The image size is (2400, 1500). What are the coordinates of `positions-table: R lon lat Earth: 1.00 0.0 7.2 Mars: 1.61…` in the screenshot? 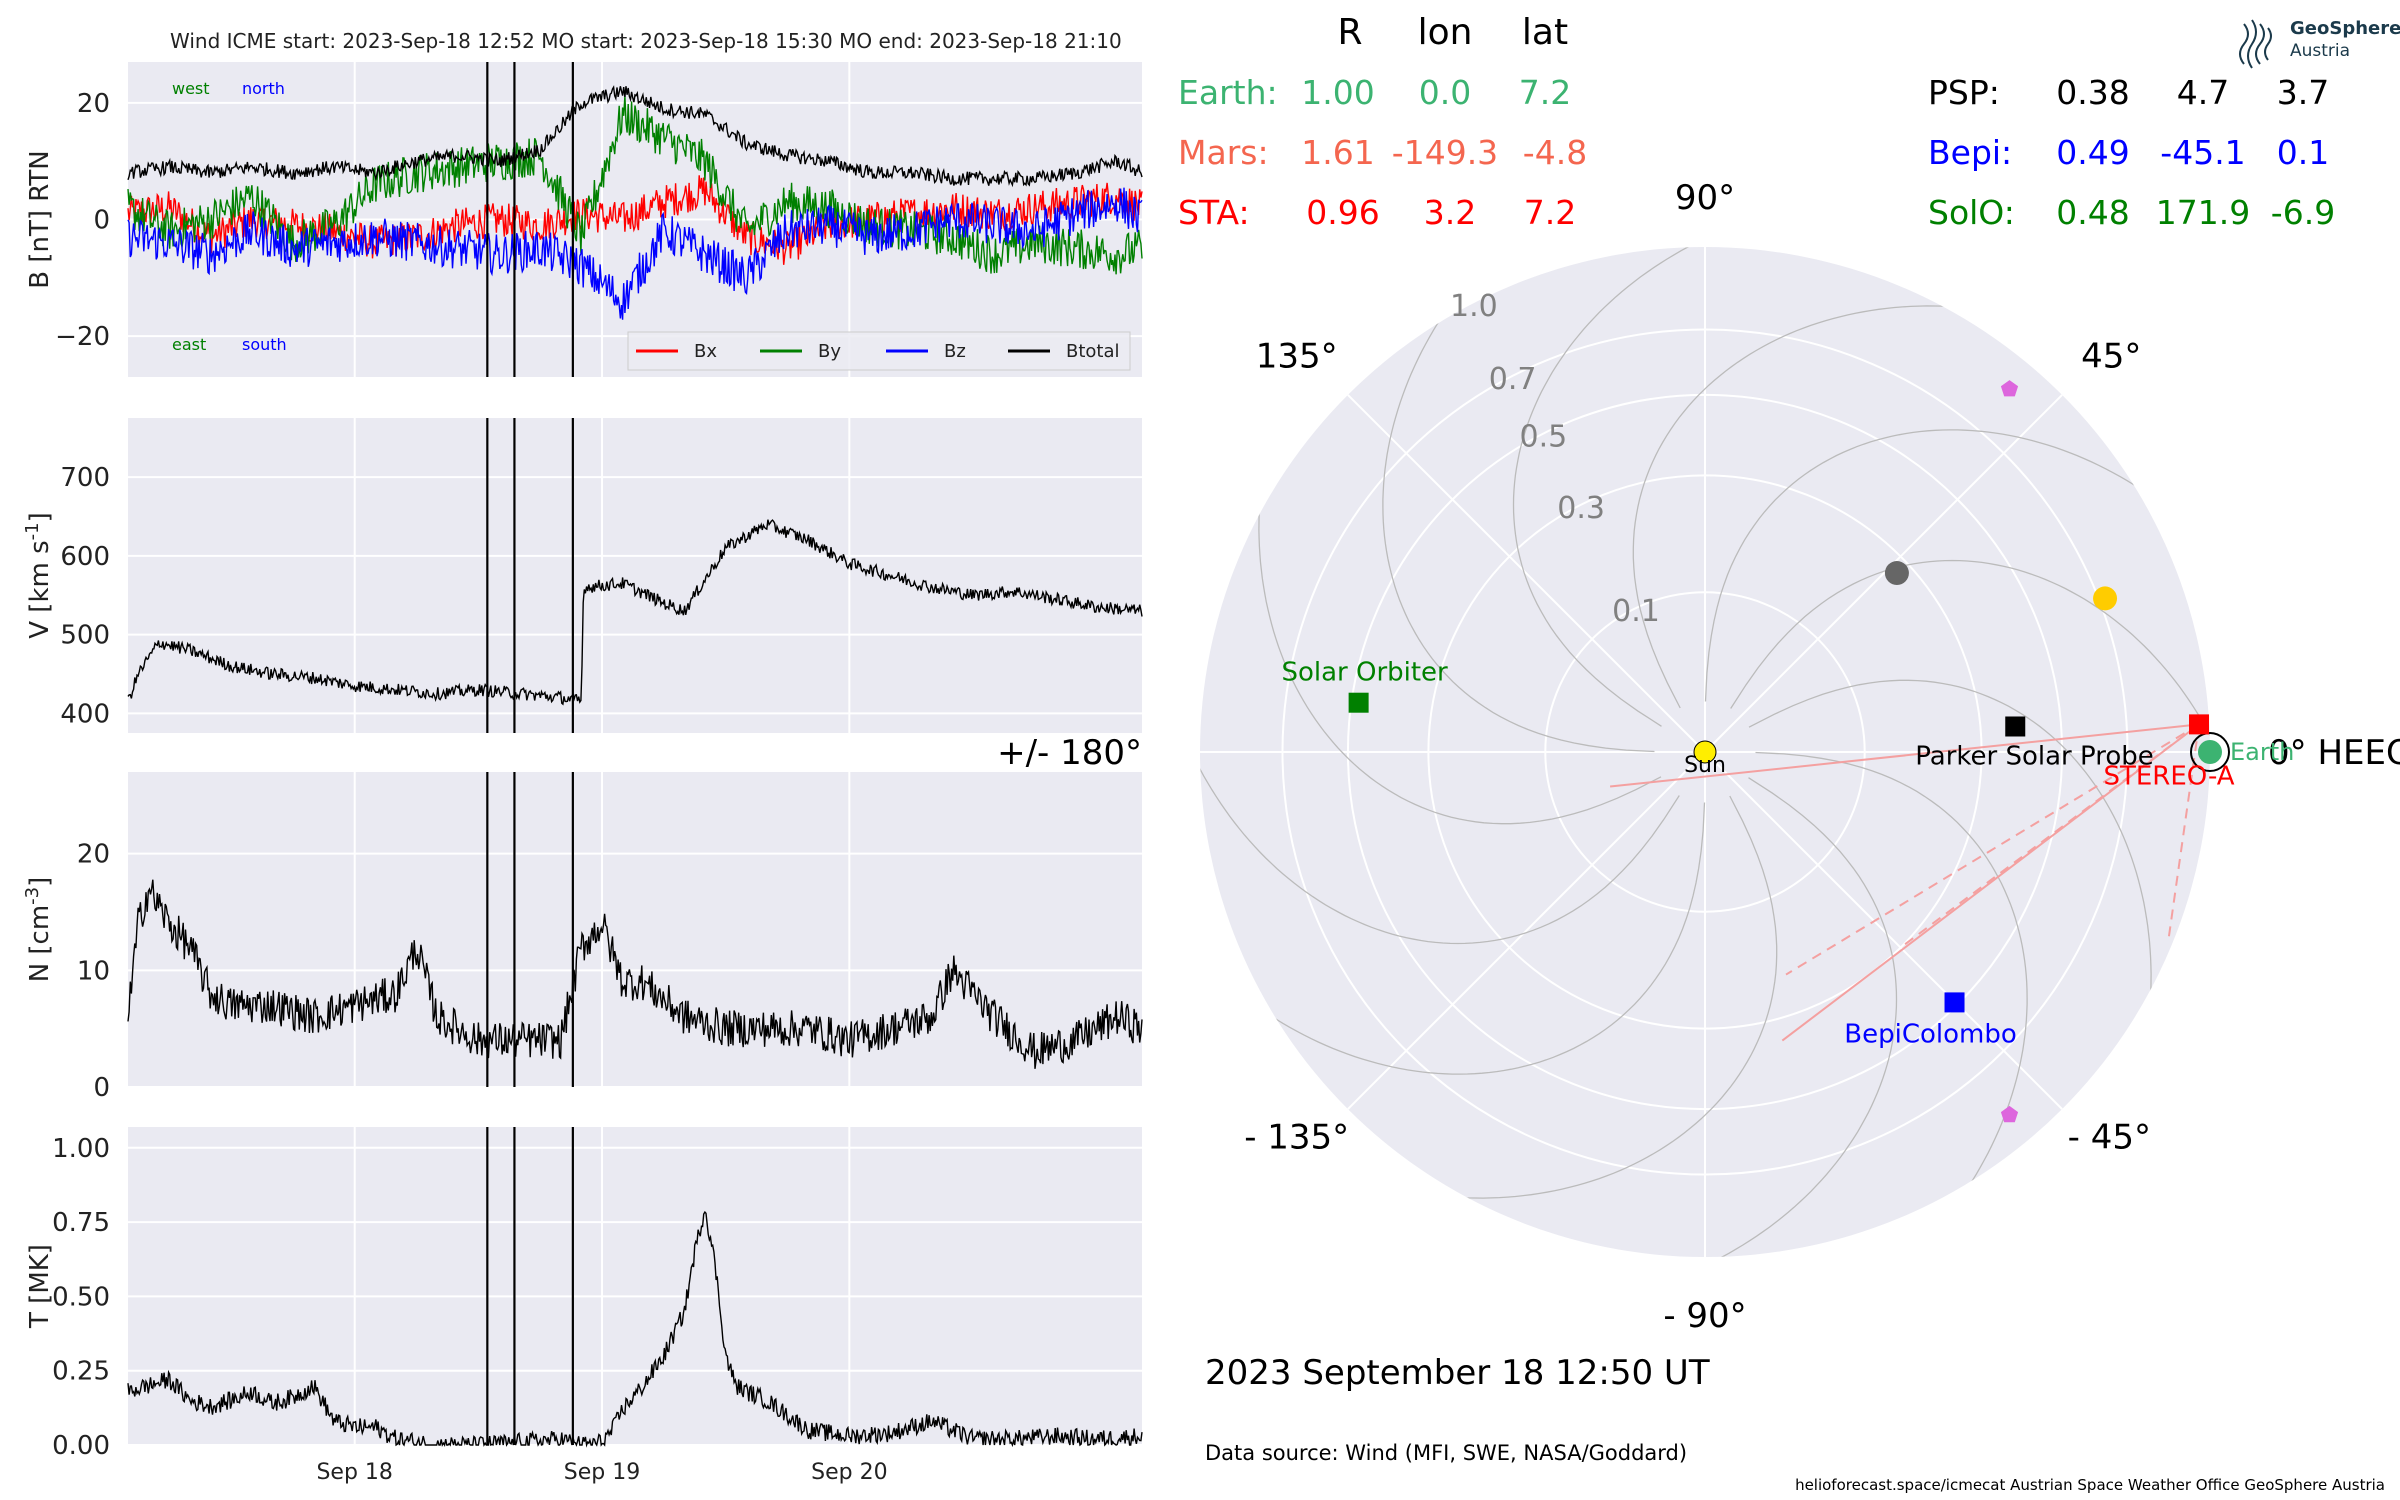 It's located at (1756, 122).